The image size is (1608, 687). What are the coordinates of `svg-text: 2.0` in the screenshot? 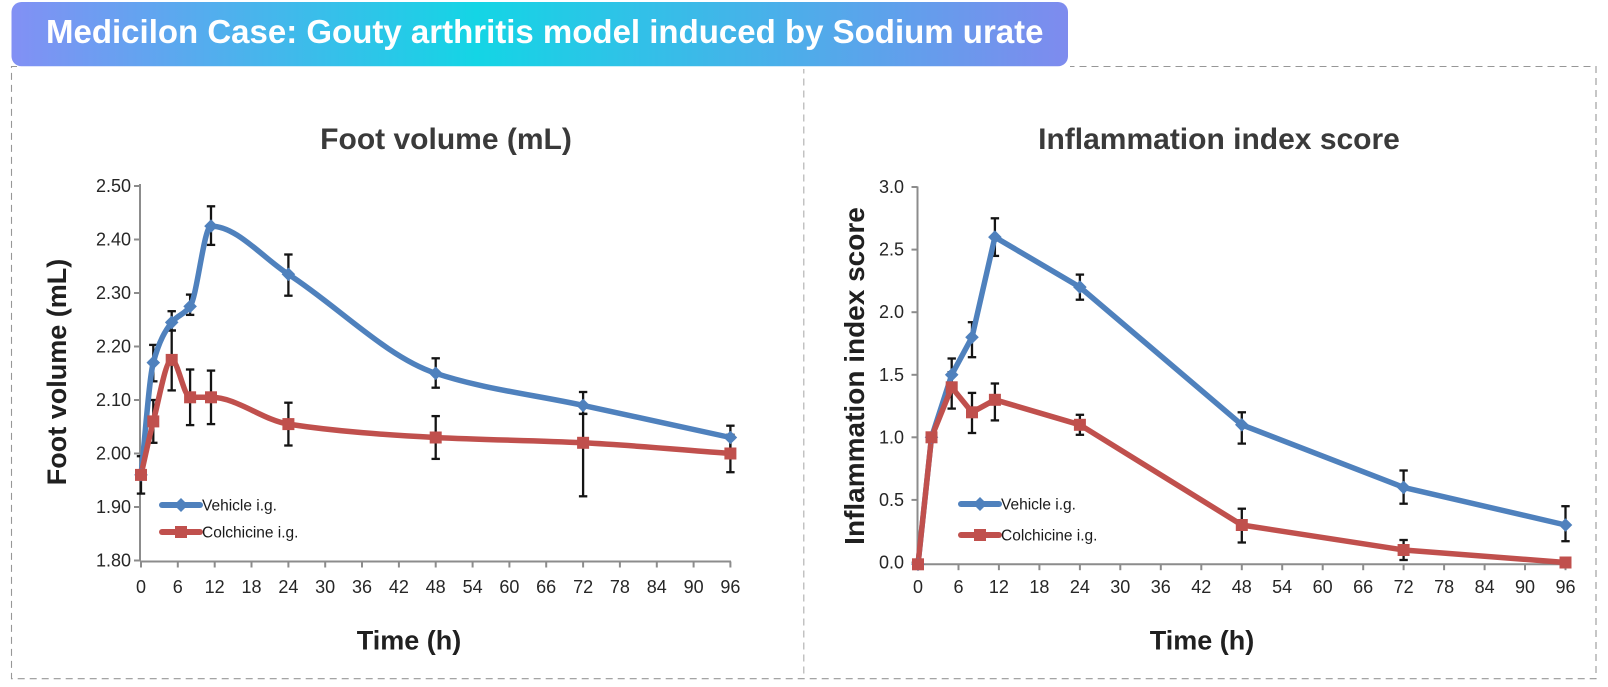 It's located at (891, 312).